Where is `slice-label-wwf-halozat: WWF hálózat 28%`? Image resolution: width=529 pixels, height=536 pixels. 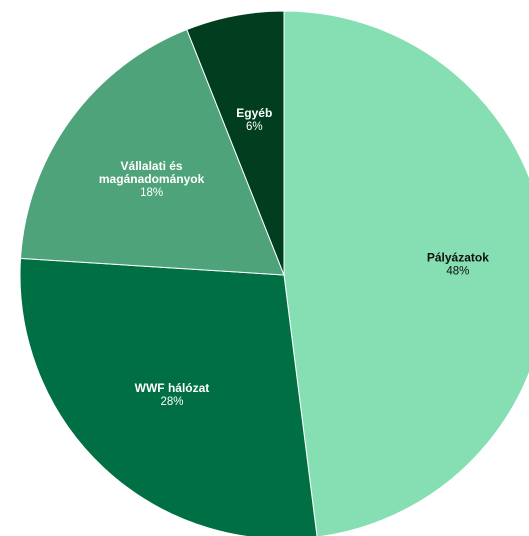 slice-label-wwf-halozat: WWF hálózat 28% is located at coordinates (172, 394).